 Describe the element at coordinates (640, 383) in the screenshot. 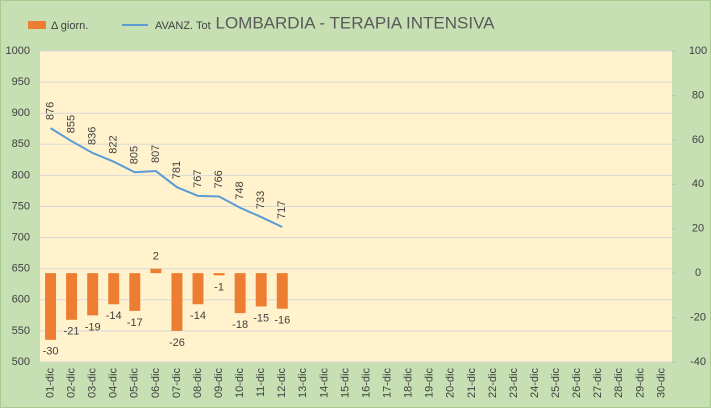

I see `x-tick-label: 29-dic` at that location.